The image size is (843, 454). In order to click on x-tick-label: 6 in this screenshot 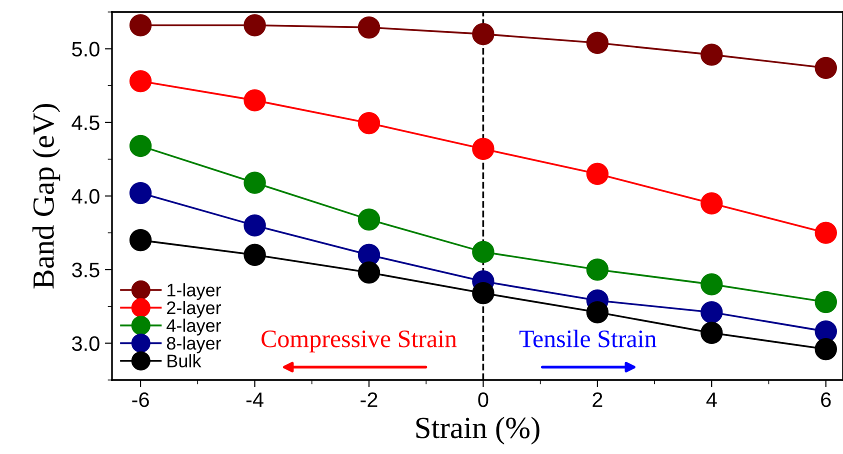, I will do `click(826, 400)`.